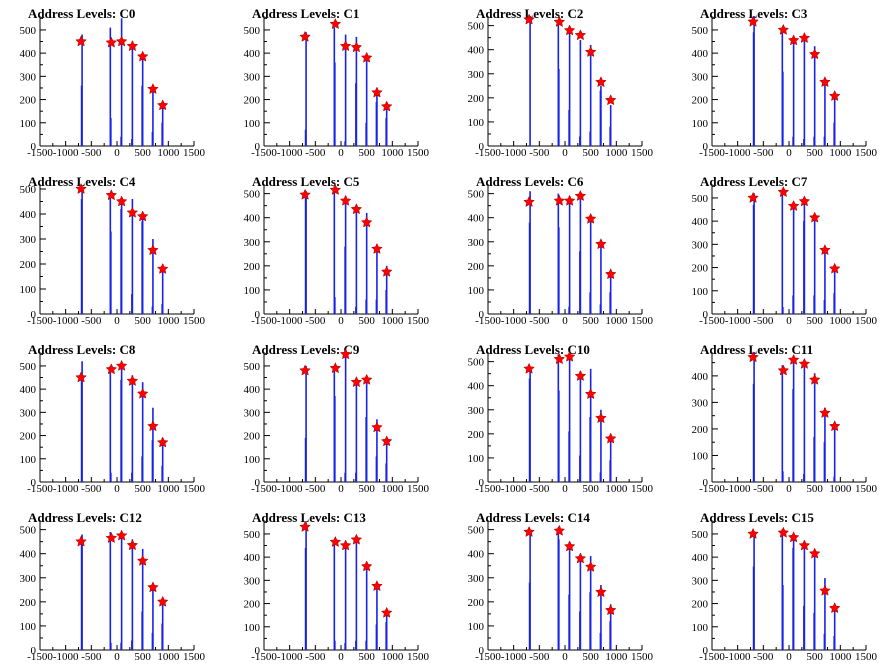 The height and width of the screenshot is (672, 896). I want to click on chart-title: Address Levels: C7, so click(754, 181).